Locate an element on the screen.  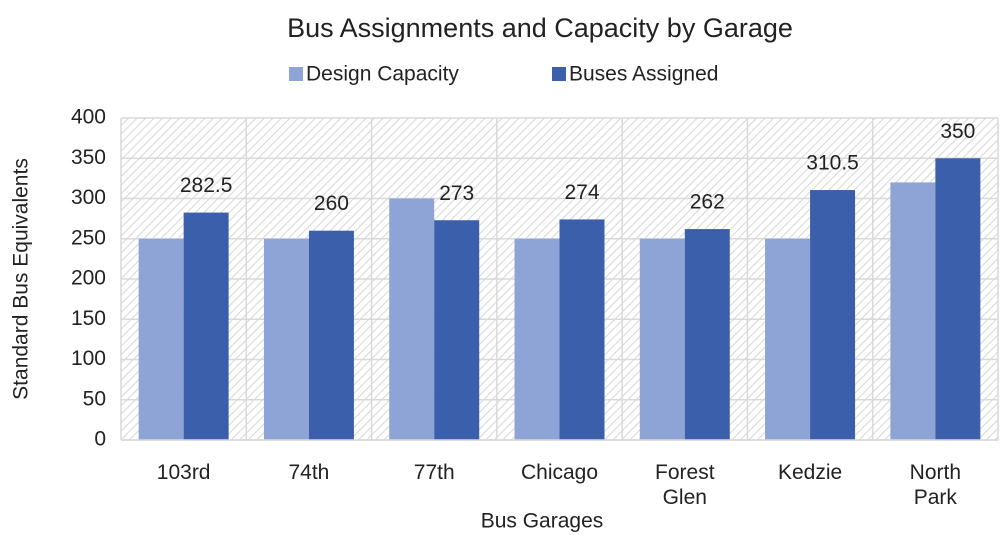
y-tick-label: 400 is located at coordinates (88, 117).